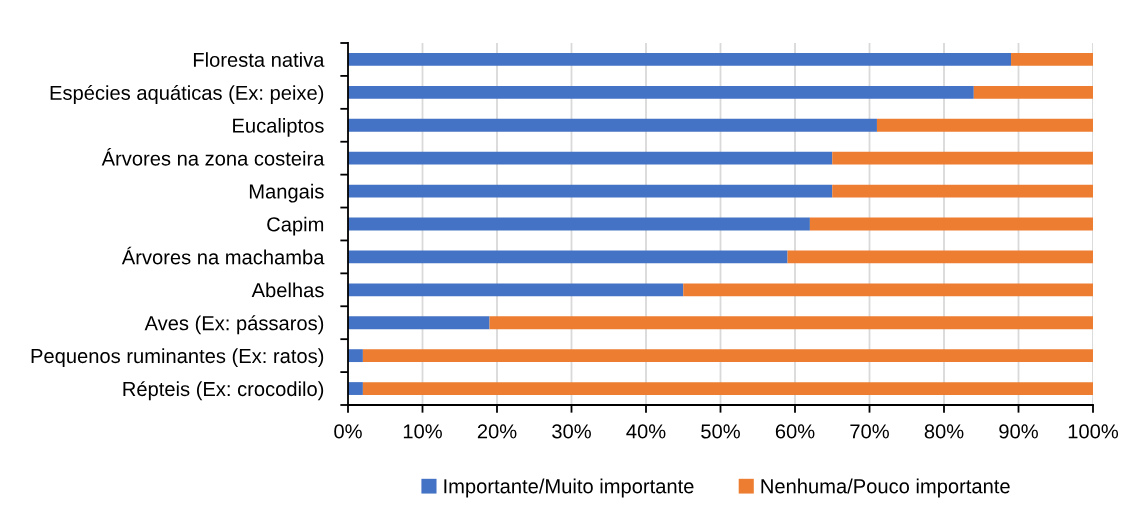 The image size is (1136, 517). What do you see at coordinates (944, 431) in the screenshot?
I see `x-tick-label: 80%` at bounding box center [944, 431].